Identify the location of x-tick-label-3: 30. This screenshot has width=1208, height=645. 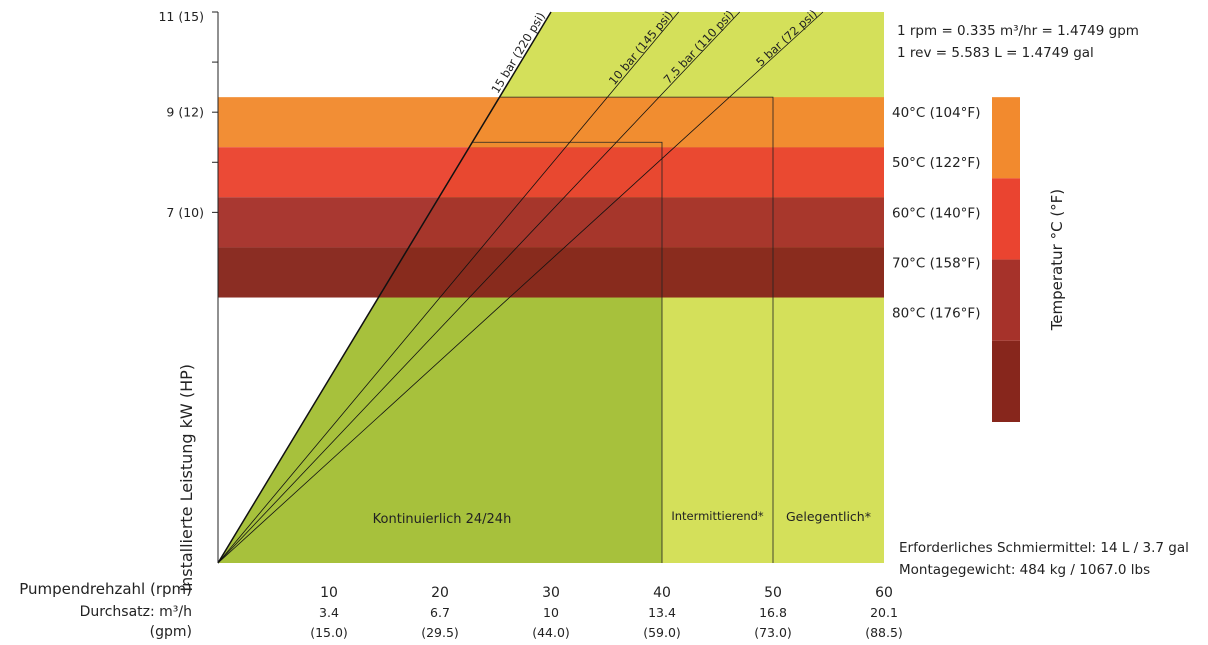
(551, 593).